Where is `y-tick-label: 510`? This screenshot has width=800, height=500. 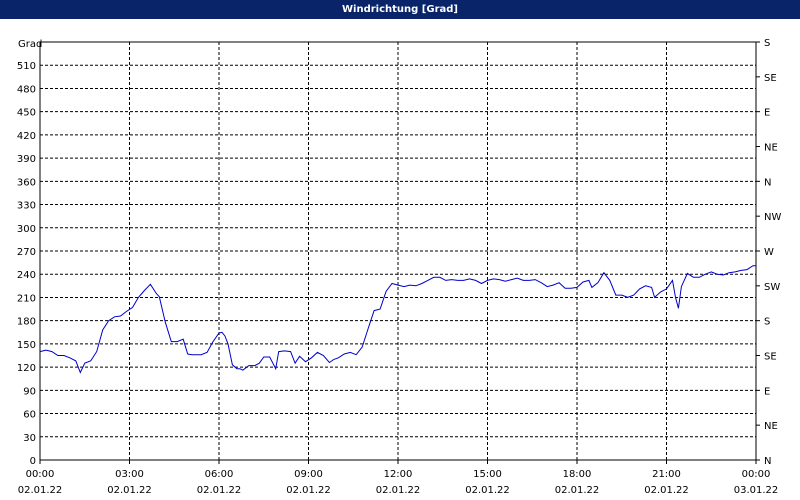 y-tick-label: 510 is located at coordinates (26, 66).